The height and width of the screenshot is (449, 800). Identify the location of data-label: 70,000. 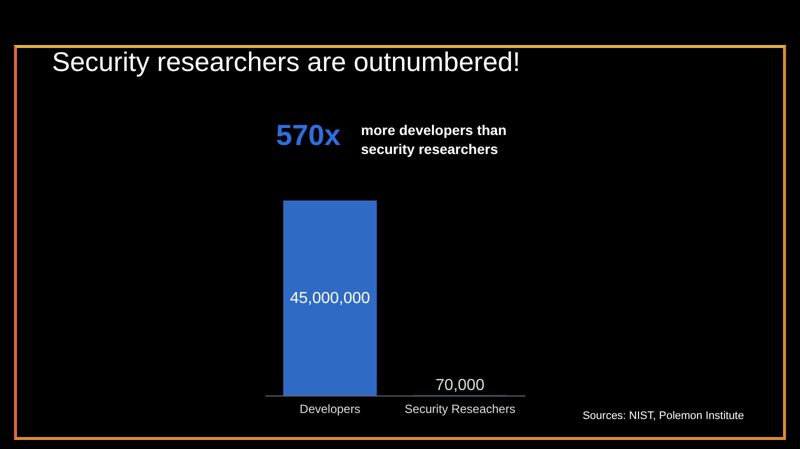
(460, 385).